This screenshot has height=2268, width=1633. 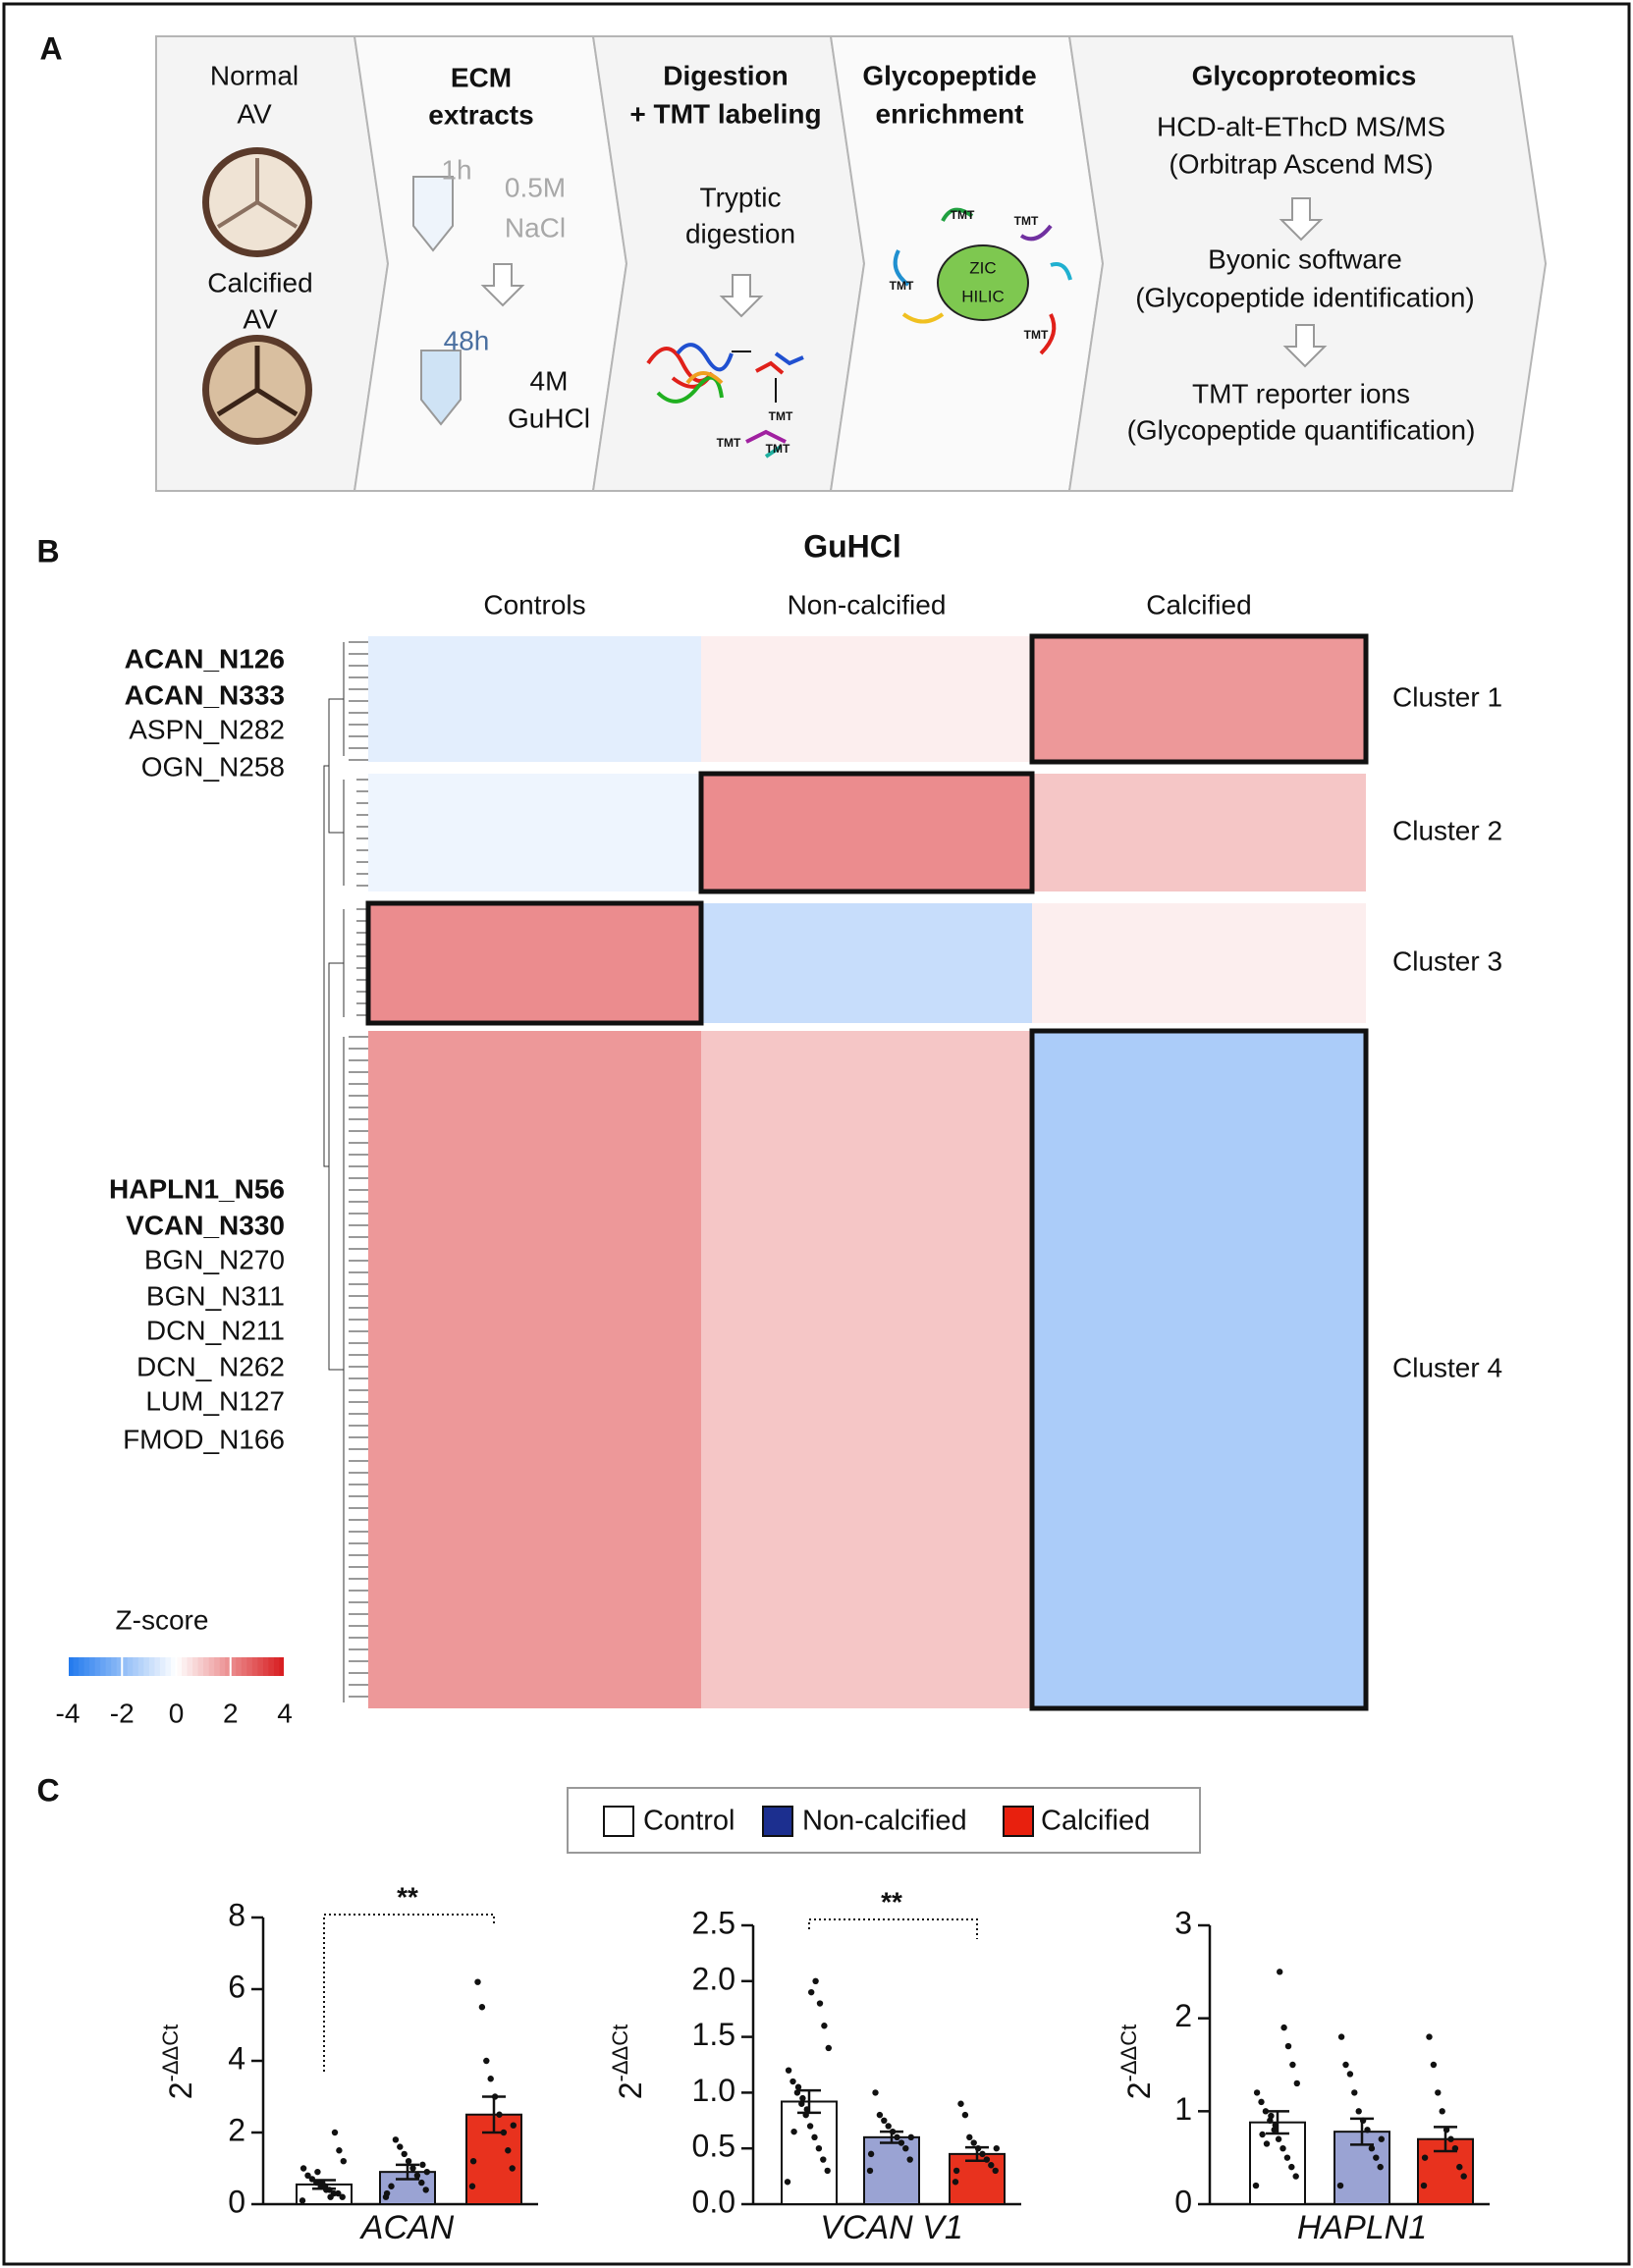 I want to click on row-label: Cluster 1, so click(x=1447, y=696).